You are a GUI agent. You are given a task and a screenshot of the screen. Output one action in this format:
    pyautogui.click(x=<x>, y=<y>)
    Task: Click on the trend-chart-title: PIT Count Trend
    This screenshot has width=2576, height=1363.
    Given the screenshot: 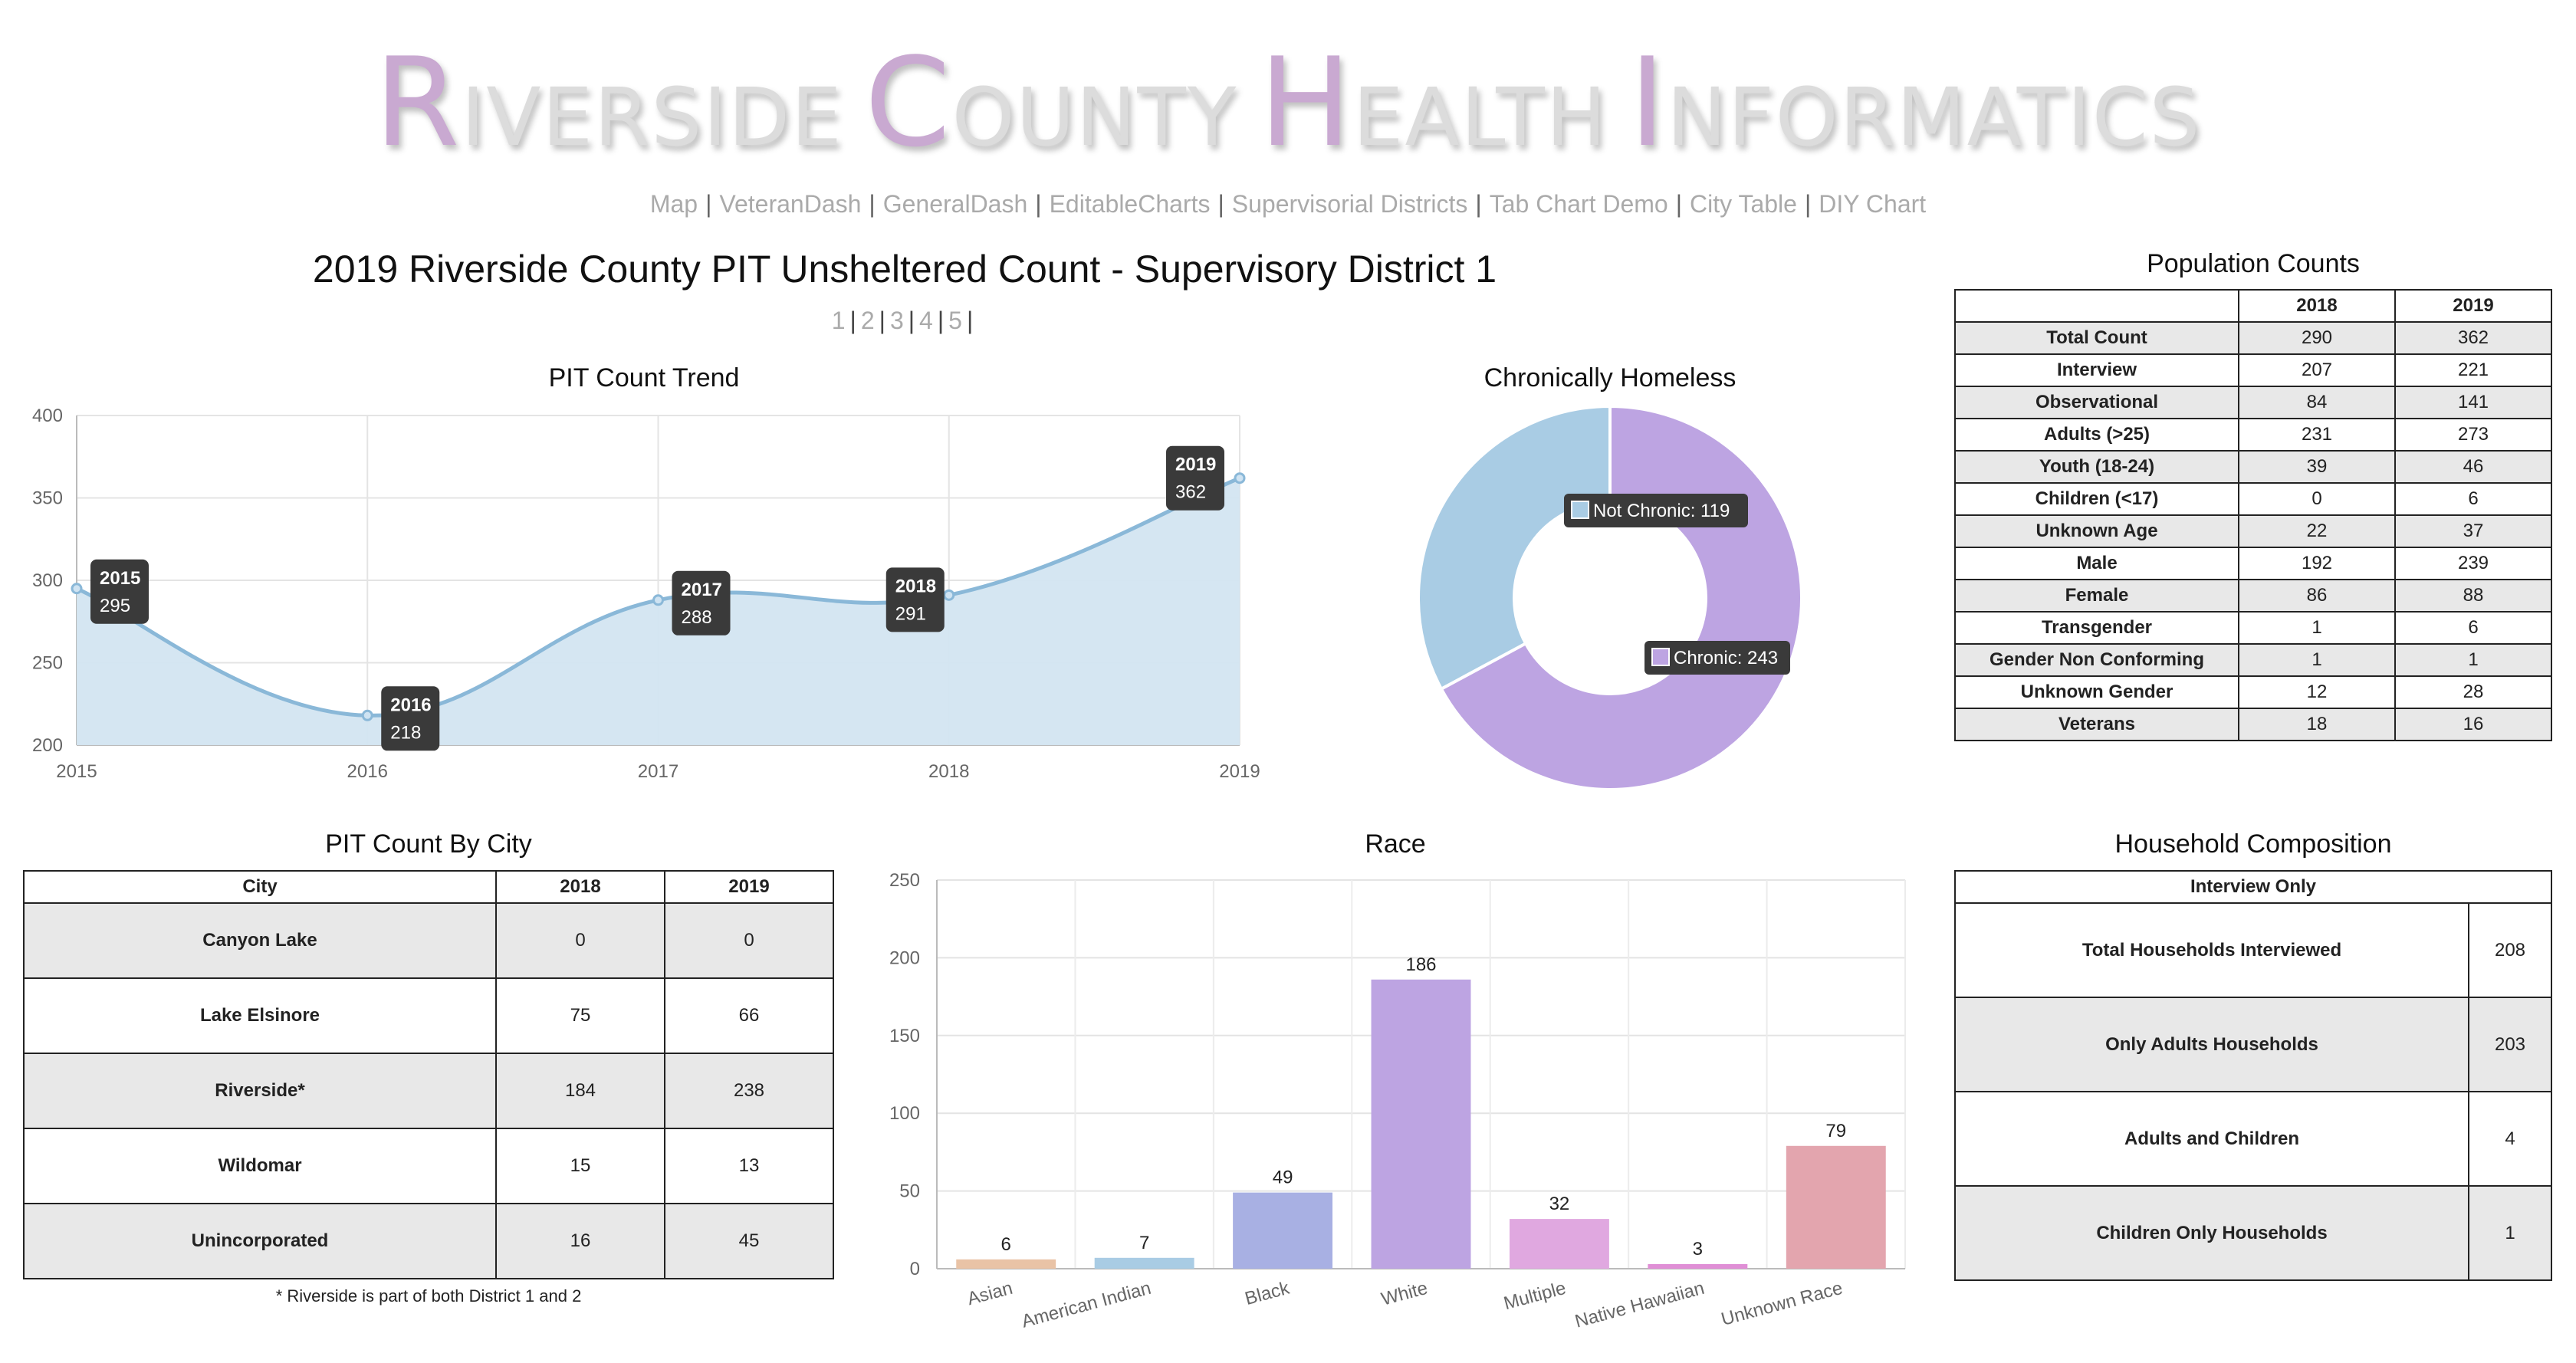 What is the action you would take?
    pyautogui.click(x=644, y=378)
    